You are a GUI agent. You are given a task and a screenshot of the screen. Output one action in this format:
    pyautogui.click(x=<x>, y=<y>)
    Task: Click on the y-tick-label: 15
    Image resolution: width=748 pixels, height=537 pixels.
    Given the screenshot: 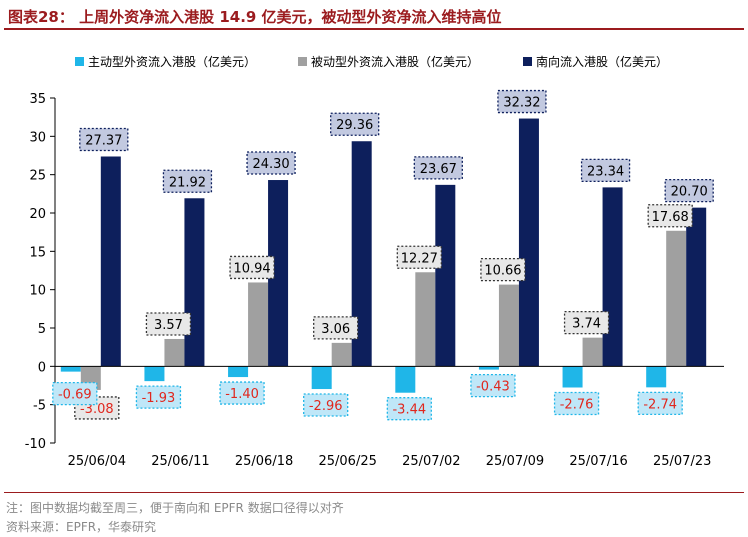 What is the action you would take?
    pyautogui.click(x=37, y=252)
    